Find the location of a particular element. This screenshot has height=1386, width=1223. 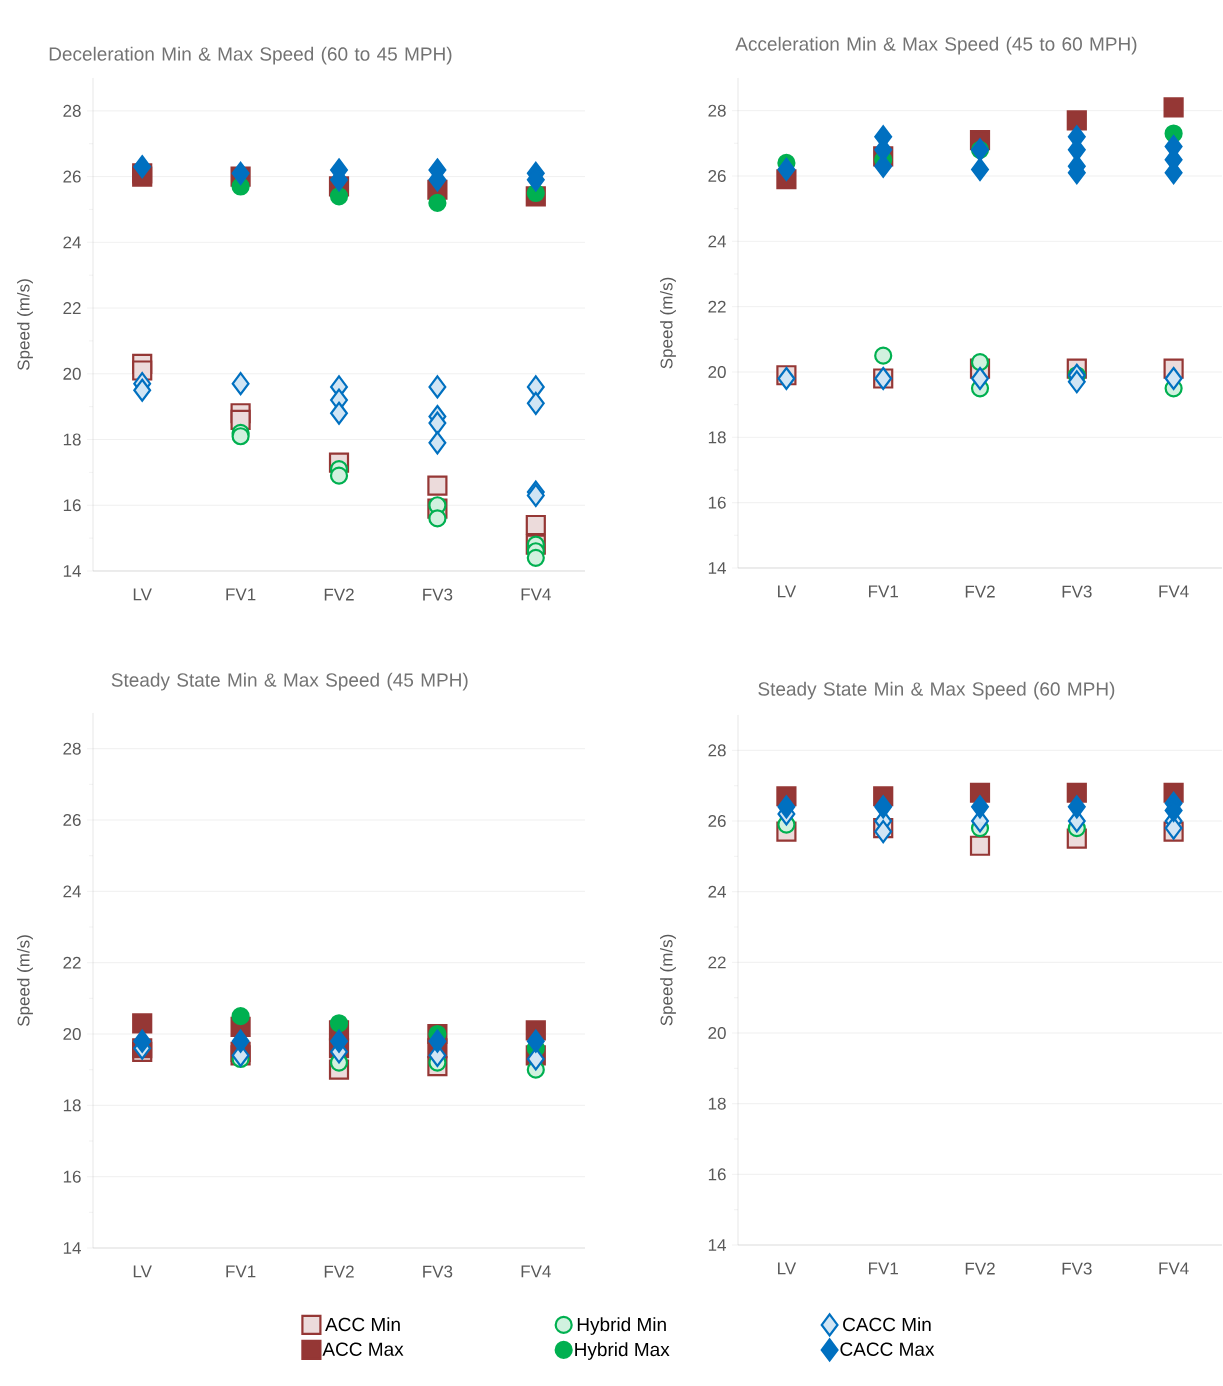

legend-label: CACC Max is located at coordinates (887, 1349).